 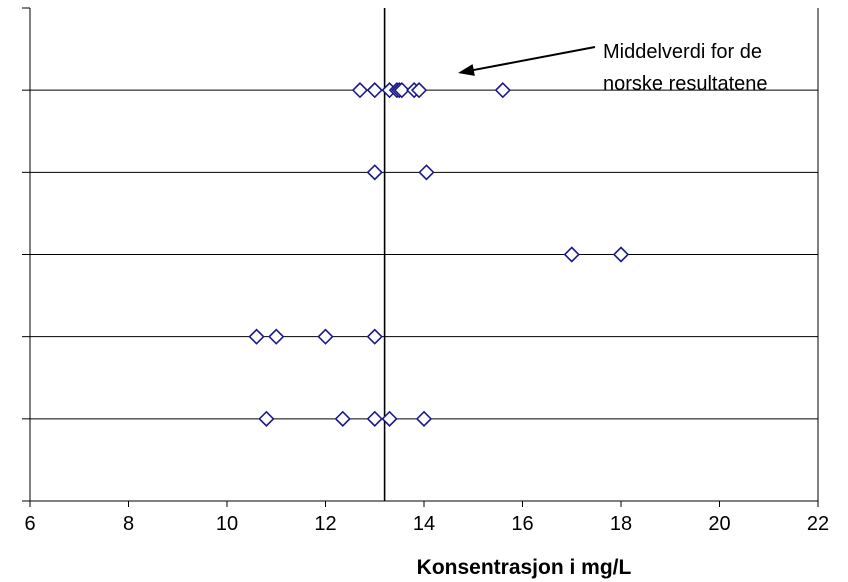 What do you see at coordinates (685, 84) in the screenshot?
I see `annotation-line-2: norske resultatene` at bounding box center [685, 84].